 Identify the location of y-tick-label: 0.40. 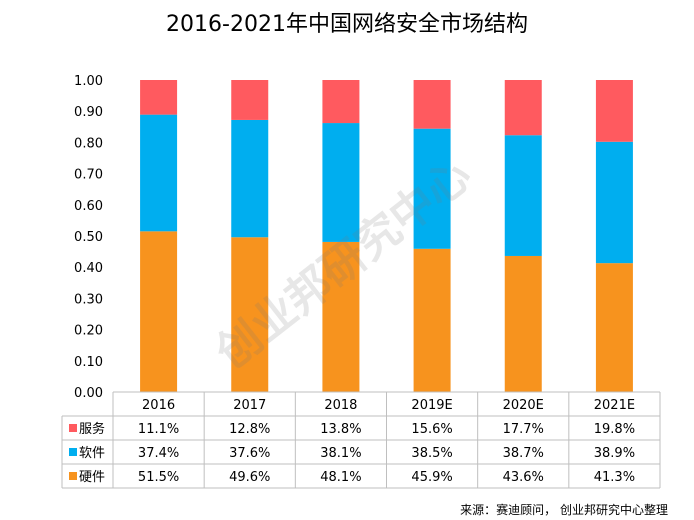
(88, 268).